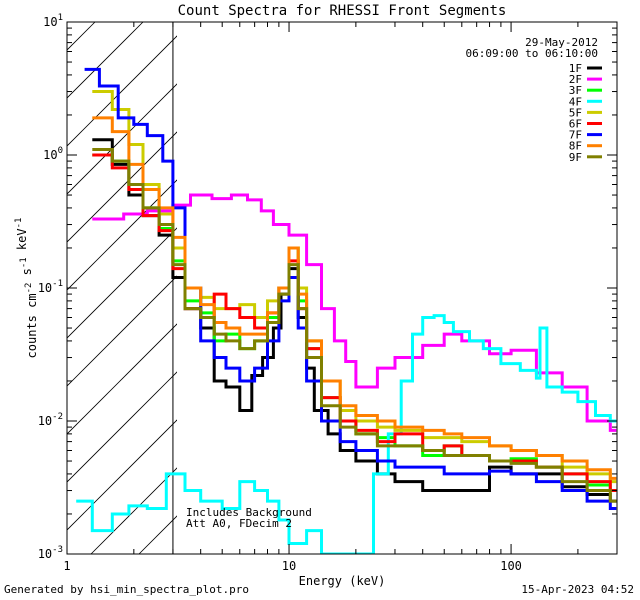  What do you see at coordinates (53, 21) in the screenshot?
I see `y-tick-label: 10¹` at bounding box center [53, 21].